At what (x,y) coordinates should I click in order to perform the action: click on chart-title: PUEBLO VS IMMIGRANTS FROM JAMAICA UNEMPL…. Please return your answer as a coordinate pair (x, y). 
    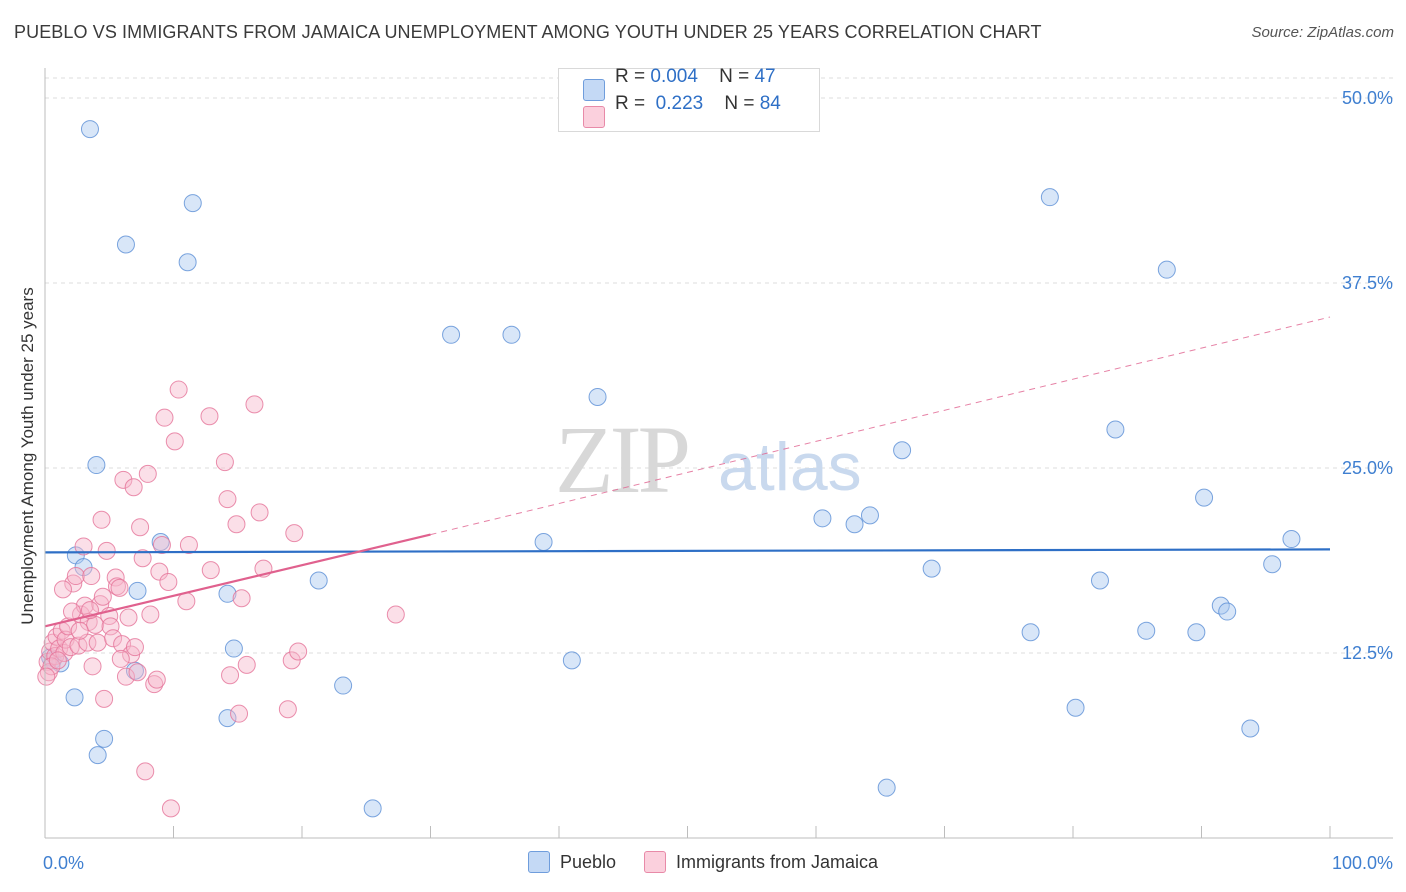
    Looking at the image, I should click on (528, 32).